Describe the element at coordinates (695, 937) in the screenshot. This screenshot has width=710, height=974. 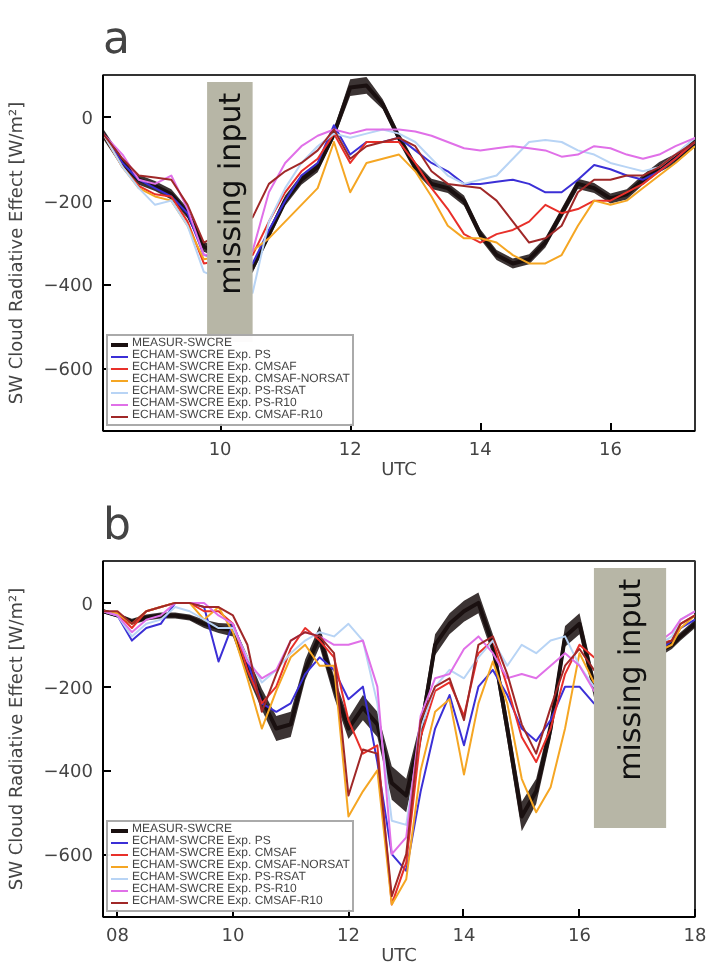
I see `x-tick-label: 18` at that location.